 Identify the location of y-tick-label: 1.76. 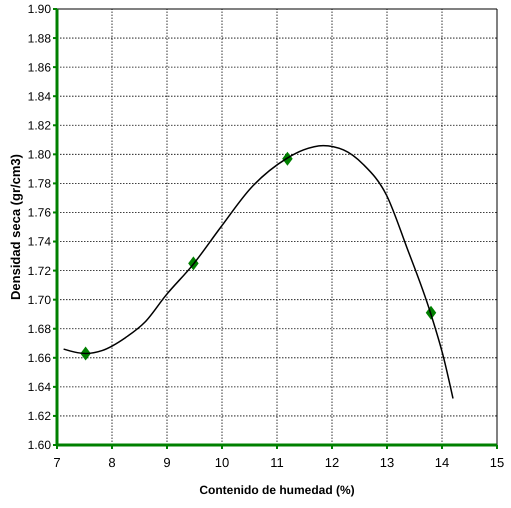
(40, 213).